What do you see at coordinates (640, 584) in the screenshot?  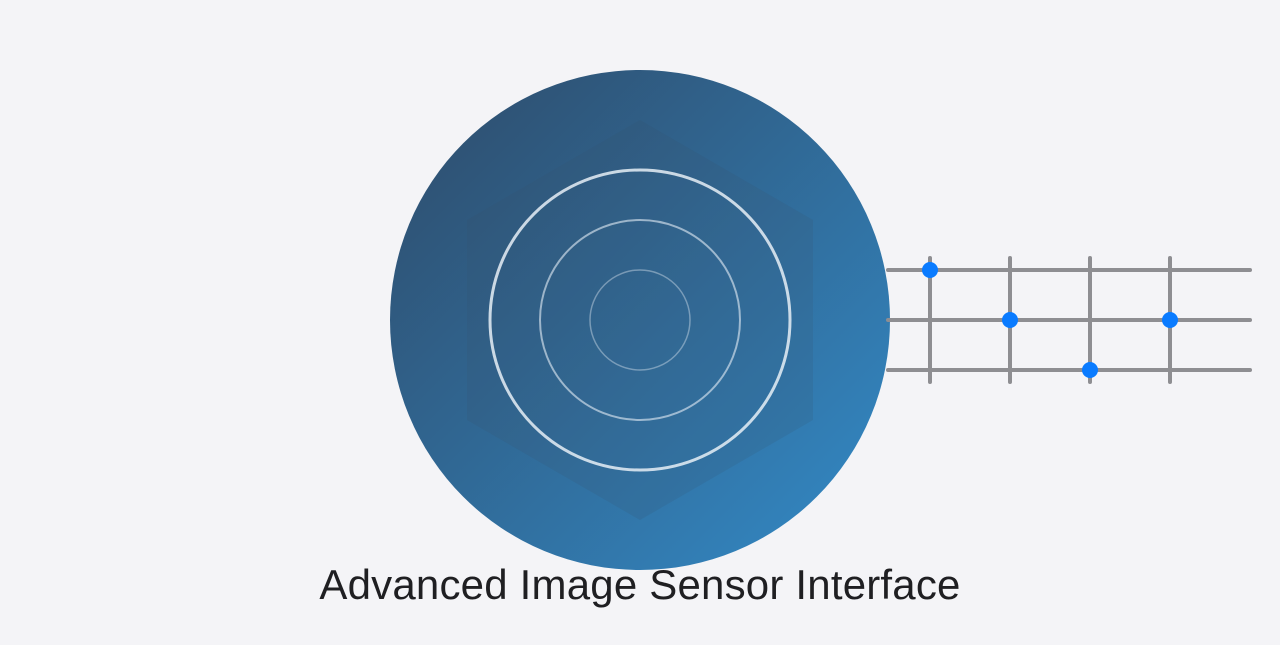 I see `diagram-title: Advanced Image Sensor Interface` at bounding box center [640, 584].